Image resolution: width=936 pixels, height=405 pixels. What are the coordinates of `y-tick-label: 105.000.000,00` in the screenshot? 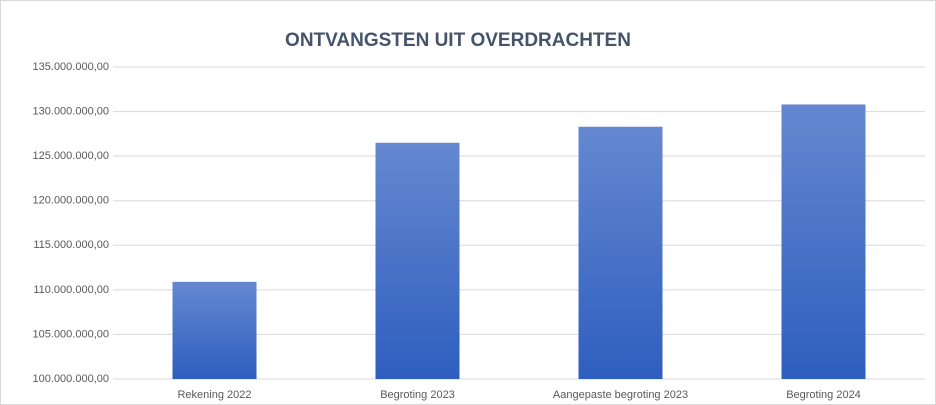 It's located at (71, 334).